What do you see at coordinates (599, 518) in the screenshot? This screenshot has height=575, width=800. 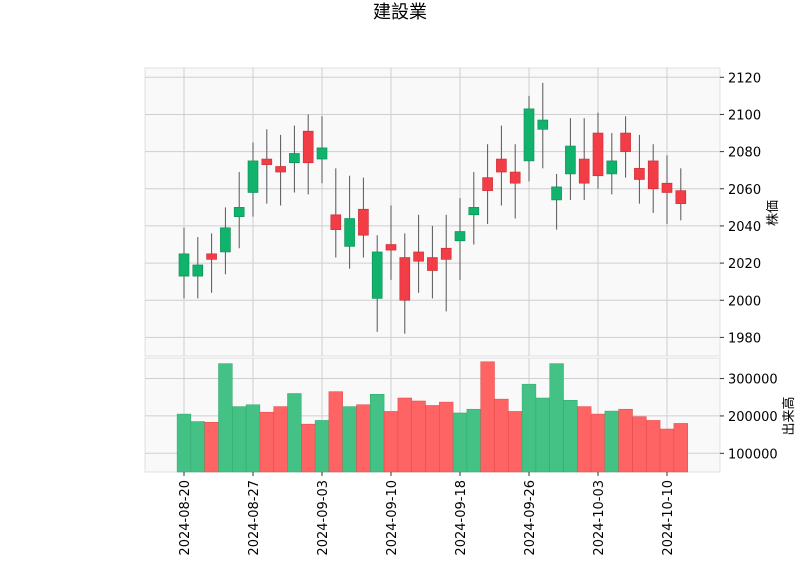 I see `x-tick-label: 2024-10-03` at bounding box center [599, 518].